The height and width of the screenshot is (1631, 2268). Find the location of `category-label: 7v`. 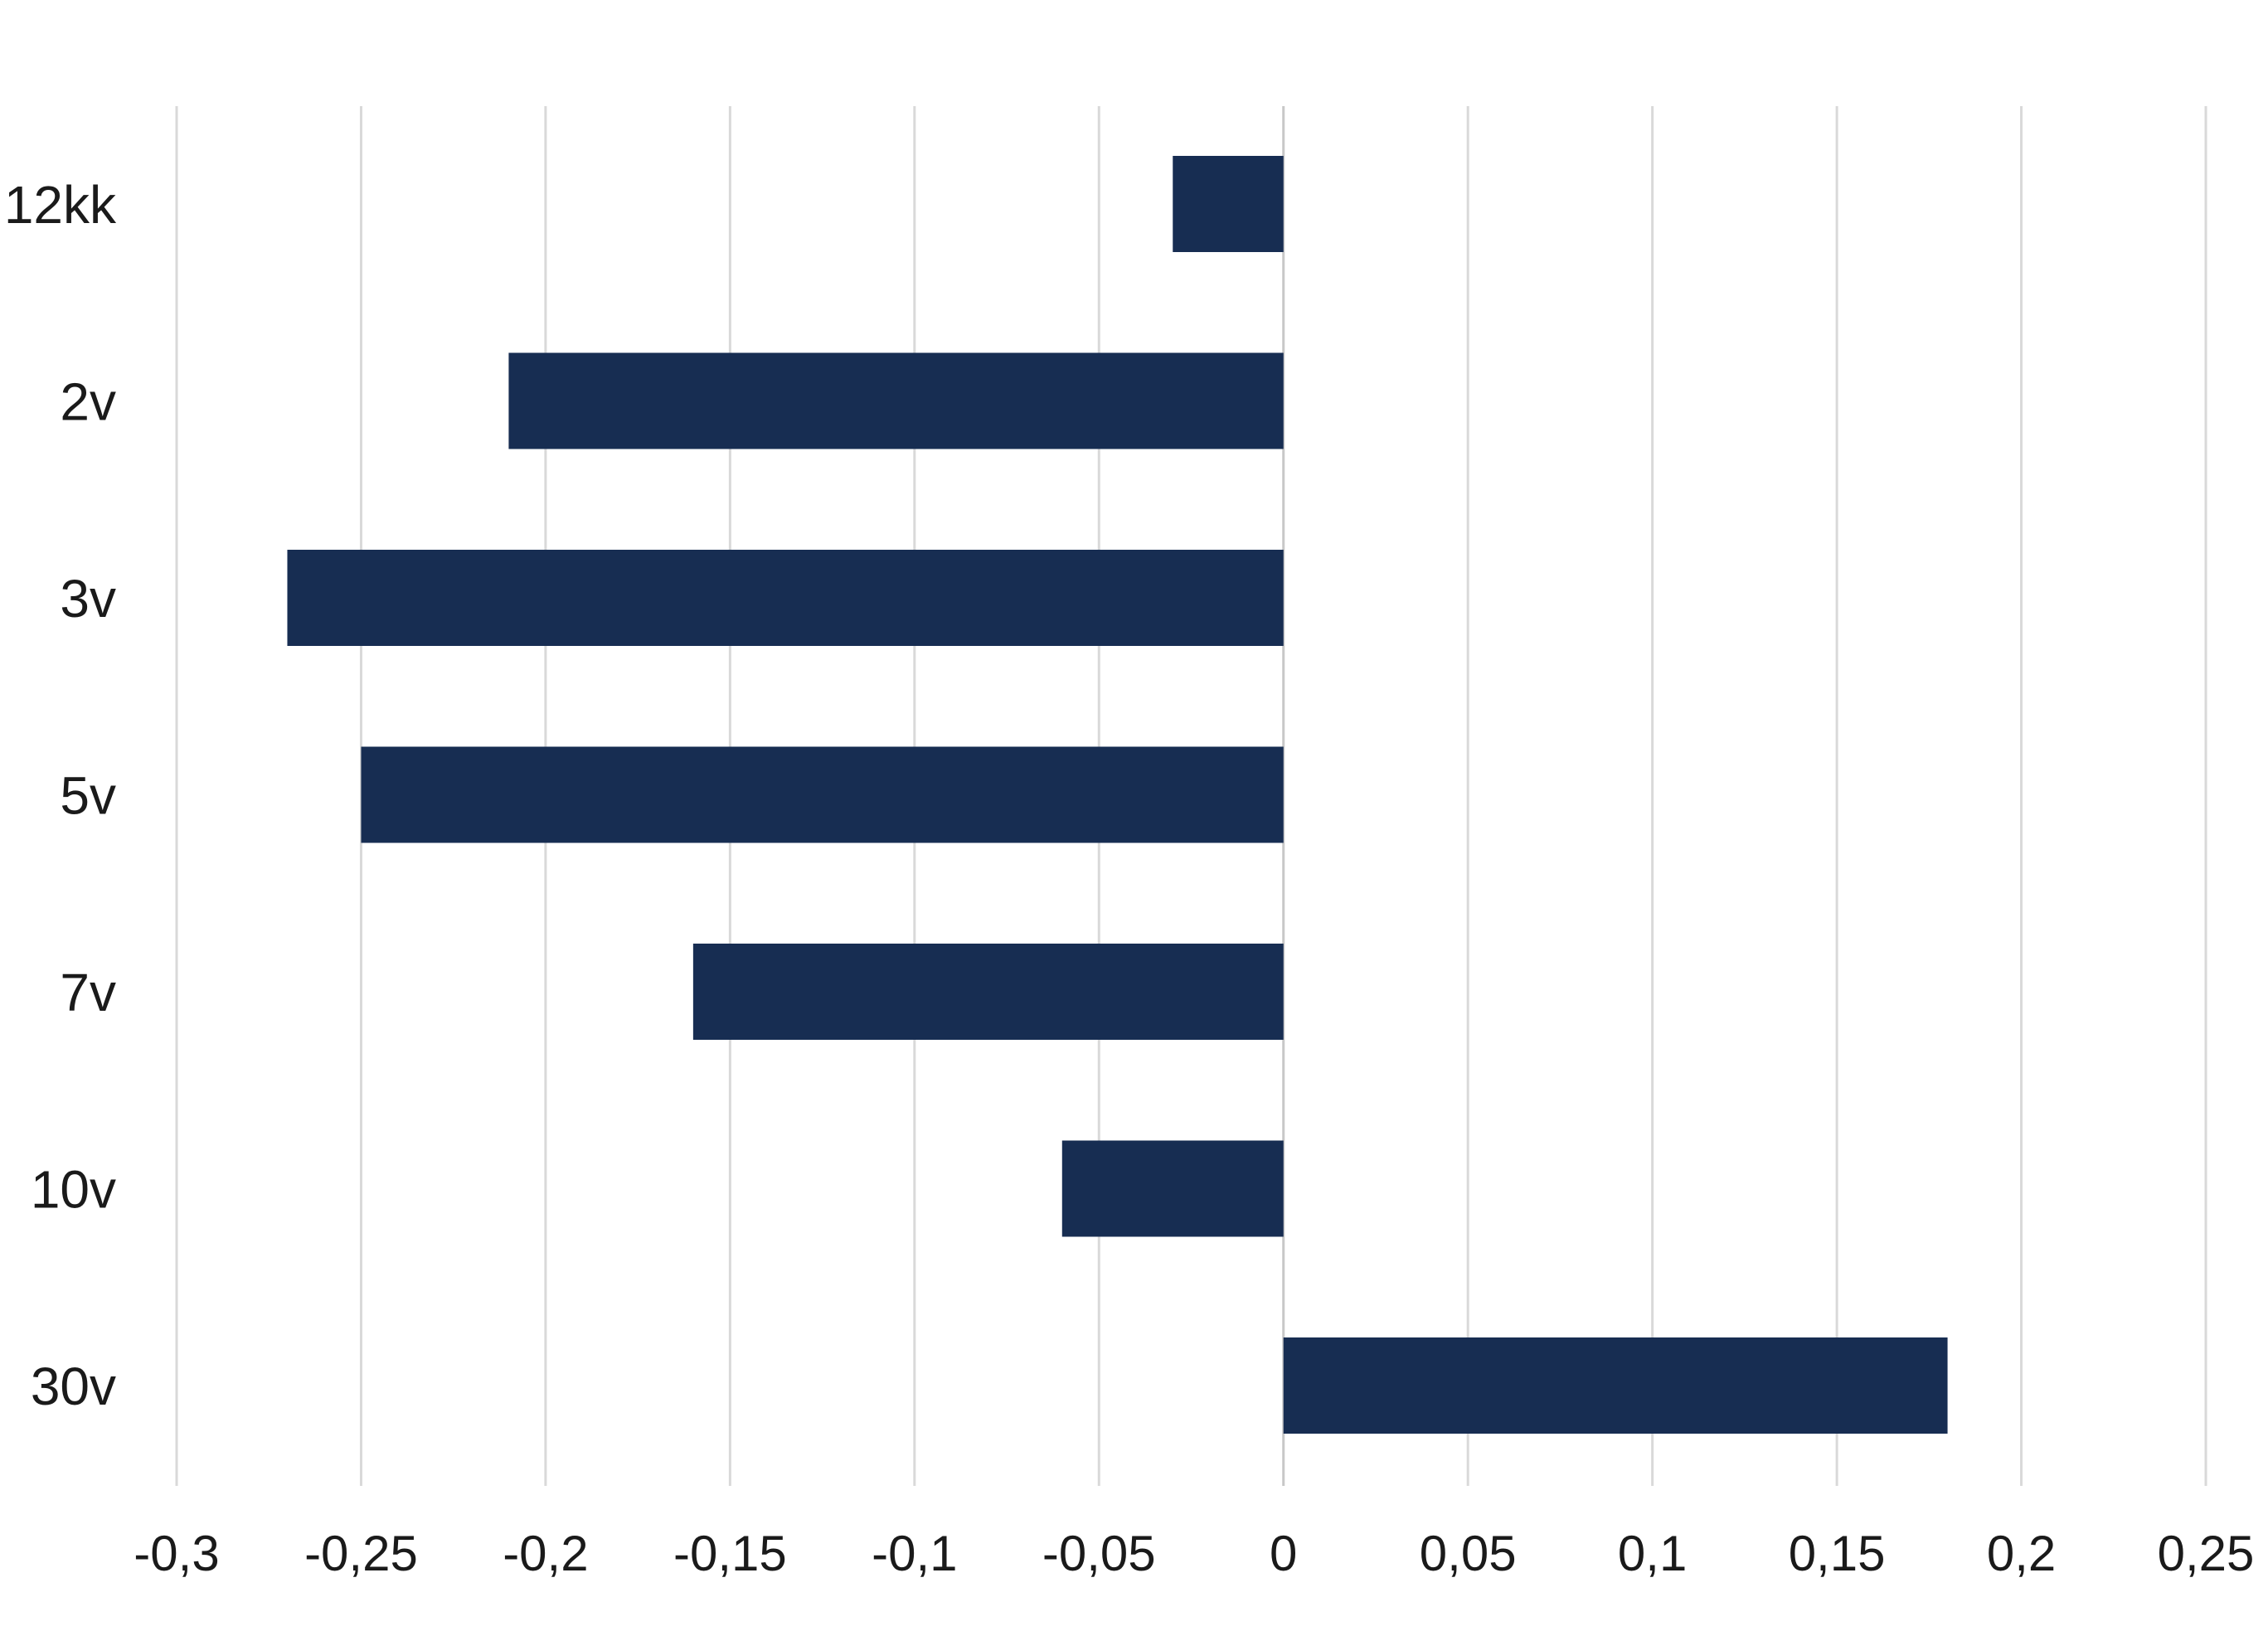

category-label: 7v is located at coordinates (88, 992).